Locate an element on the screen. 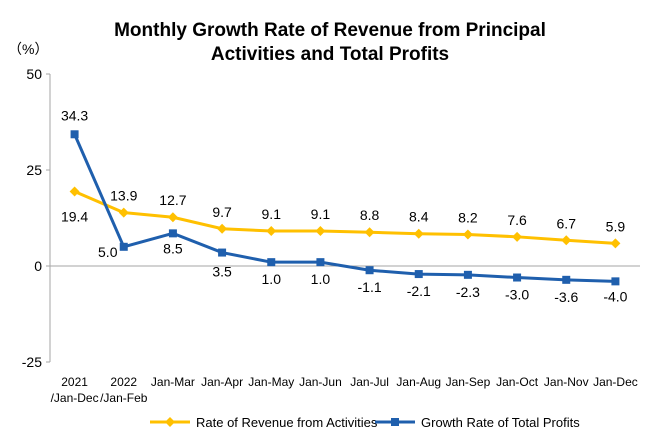 This screenshot has width=660, height=440. legend-label: Rate of Revenue from Activities is located at coordinates (287, 422).